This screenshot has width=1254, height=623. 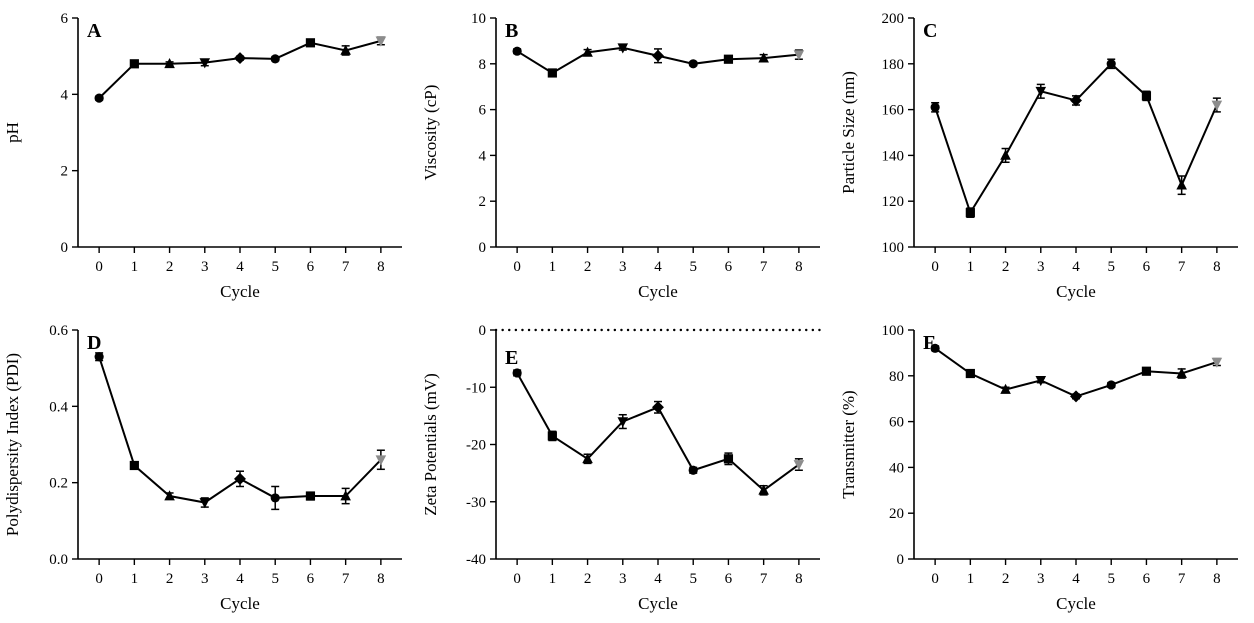 I want to click on x-tick-label: 4, so click(x=240, y=267).